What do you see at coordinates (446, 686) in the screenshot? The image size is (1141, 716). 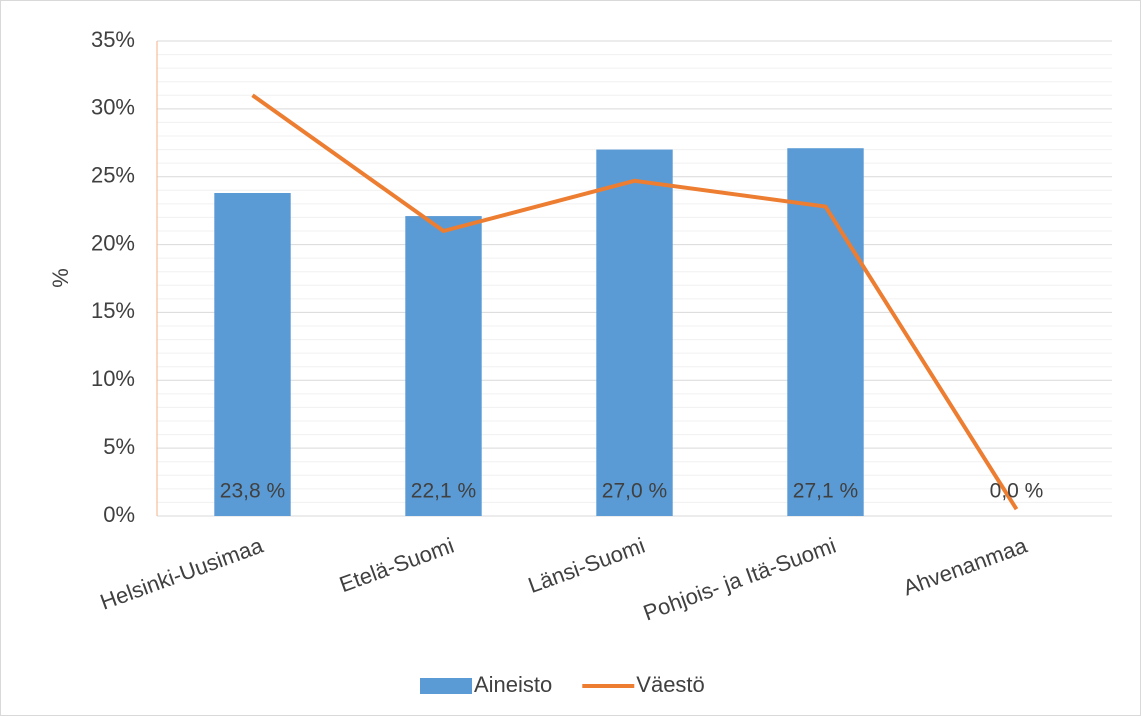 I see `legend-swatch` at bounding box center [446, 686].